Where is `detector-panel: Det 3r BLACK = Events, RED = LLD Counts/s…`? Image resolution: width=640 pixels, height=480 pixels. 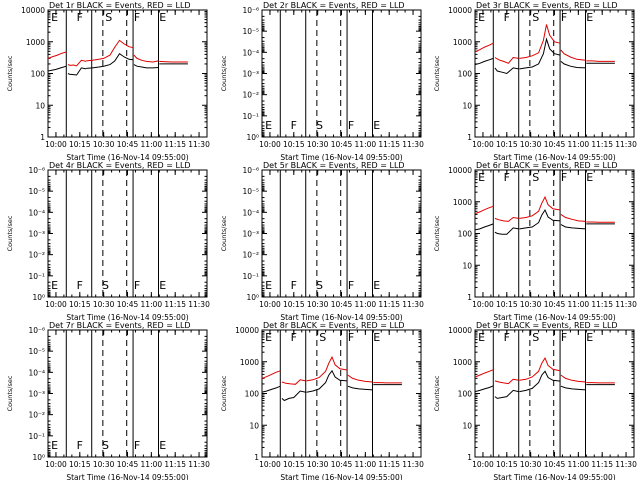 detector-panel: Det 3r BLACK = Events, RED = LLD Counts/s… is located at coordinates (535, 81).